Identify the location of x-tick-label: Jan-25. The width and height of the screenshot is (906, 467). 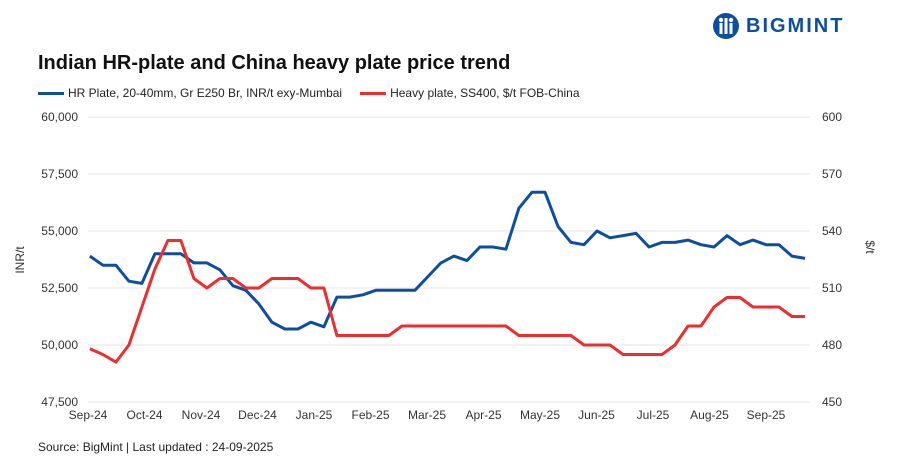
(314, 415).